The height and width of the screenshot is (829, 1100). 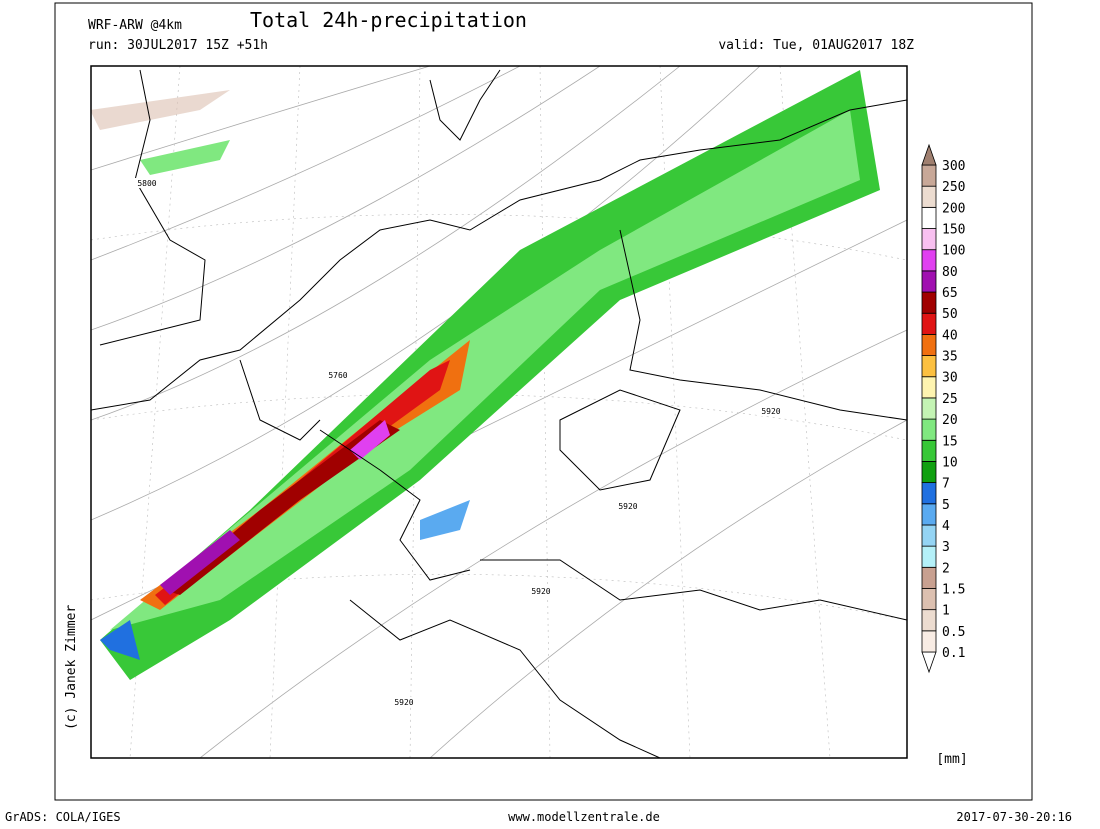 I want to click on colorbar-label: 50, so click(x=950, y=314).